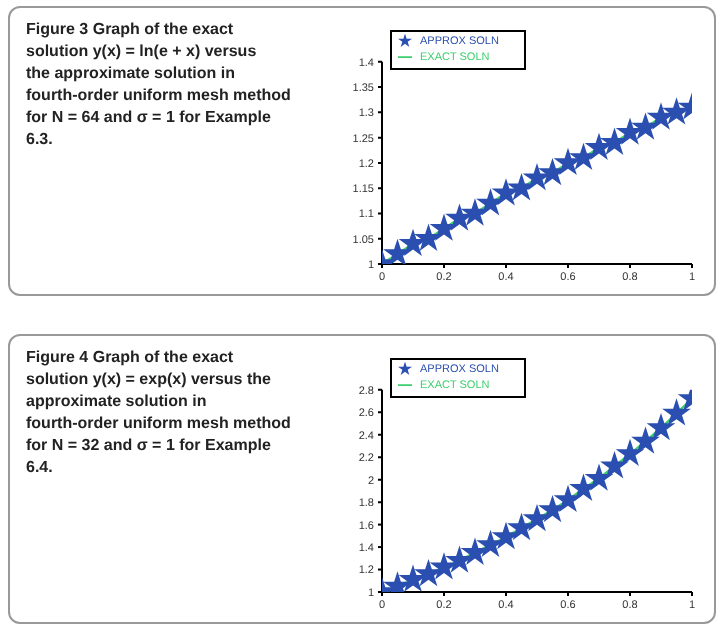  What do you see at coordinates (159, 84) in the screenshot?
I see `text: Figure 3 Graph of the exact solution y(x) = ln(e + x) versus the approximate solution in fourth-order uniform mesh method for N = 64 and σ = 1 for Example 6.3.` at bounding box center [159, 84].